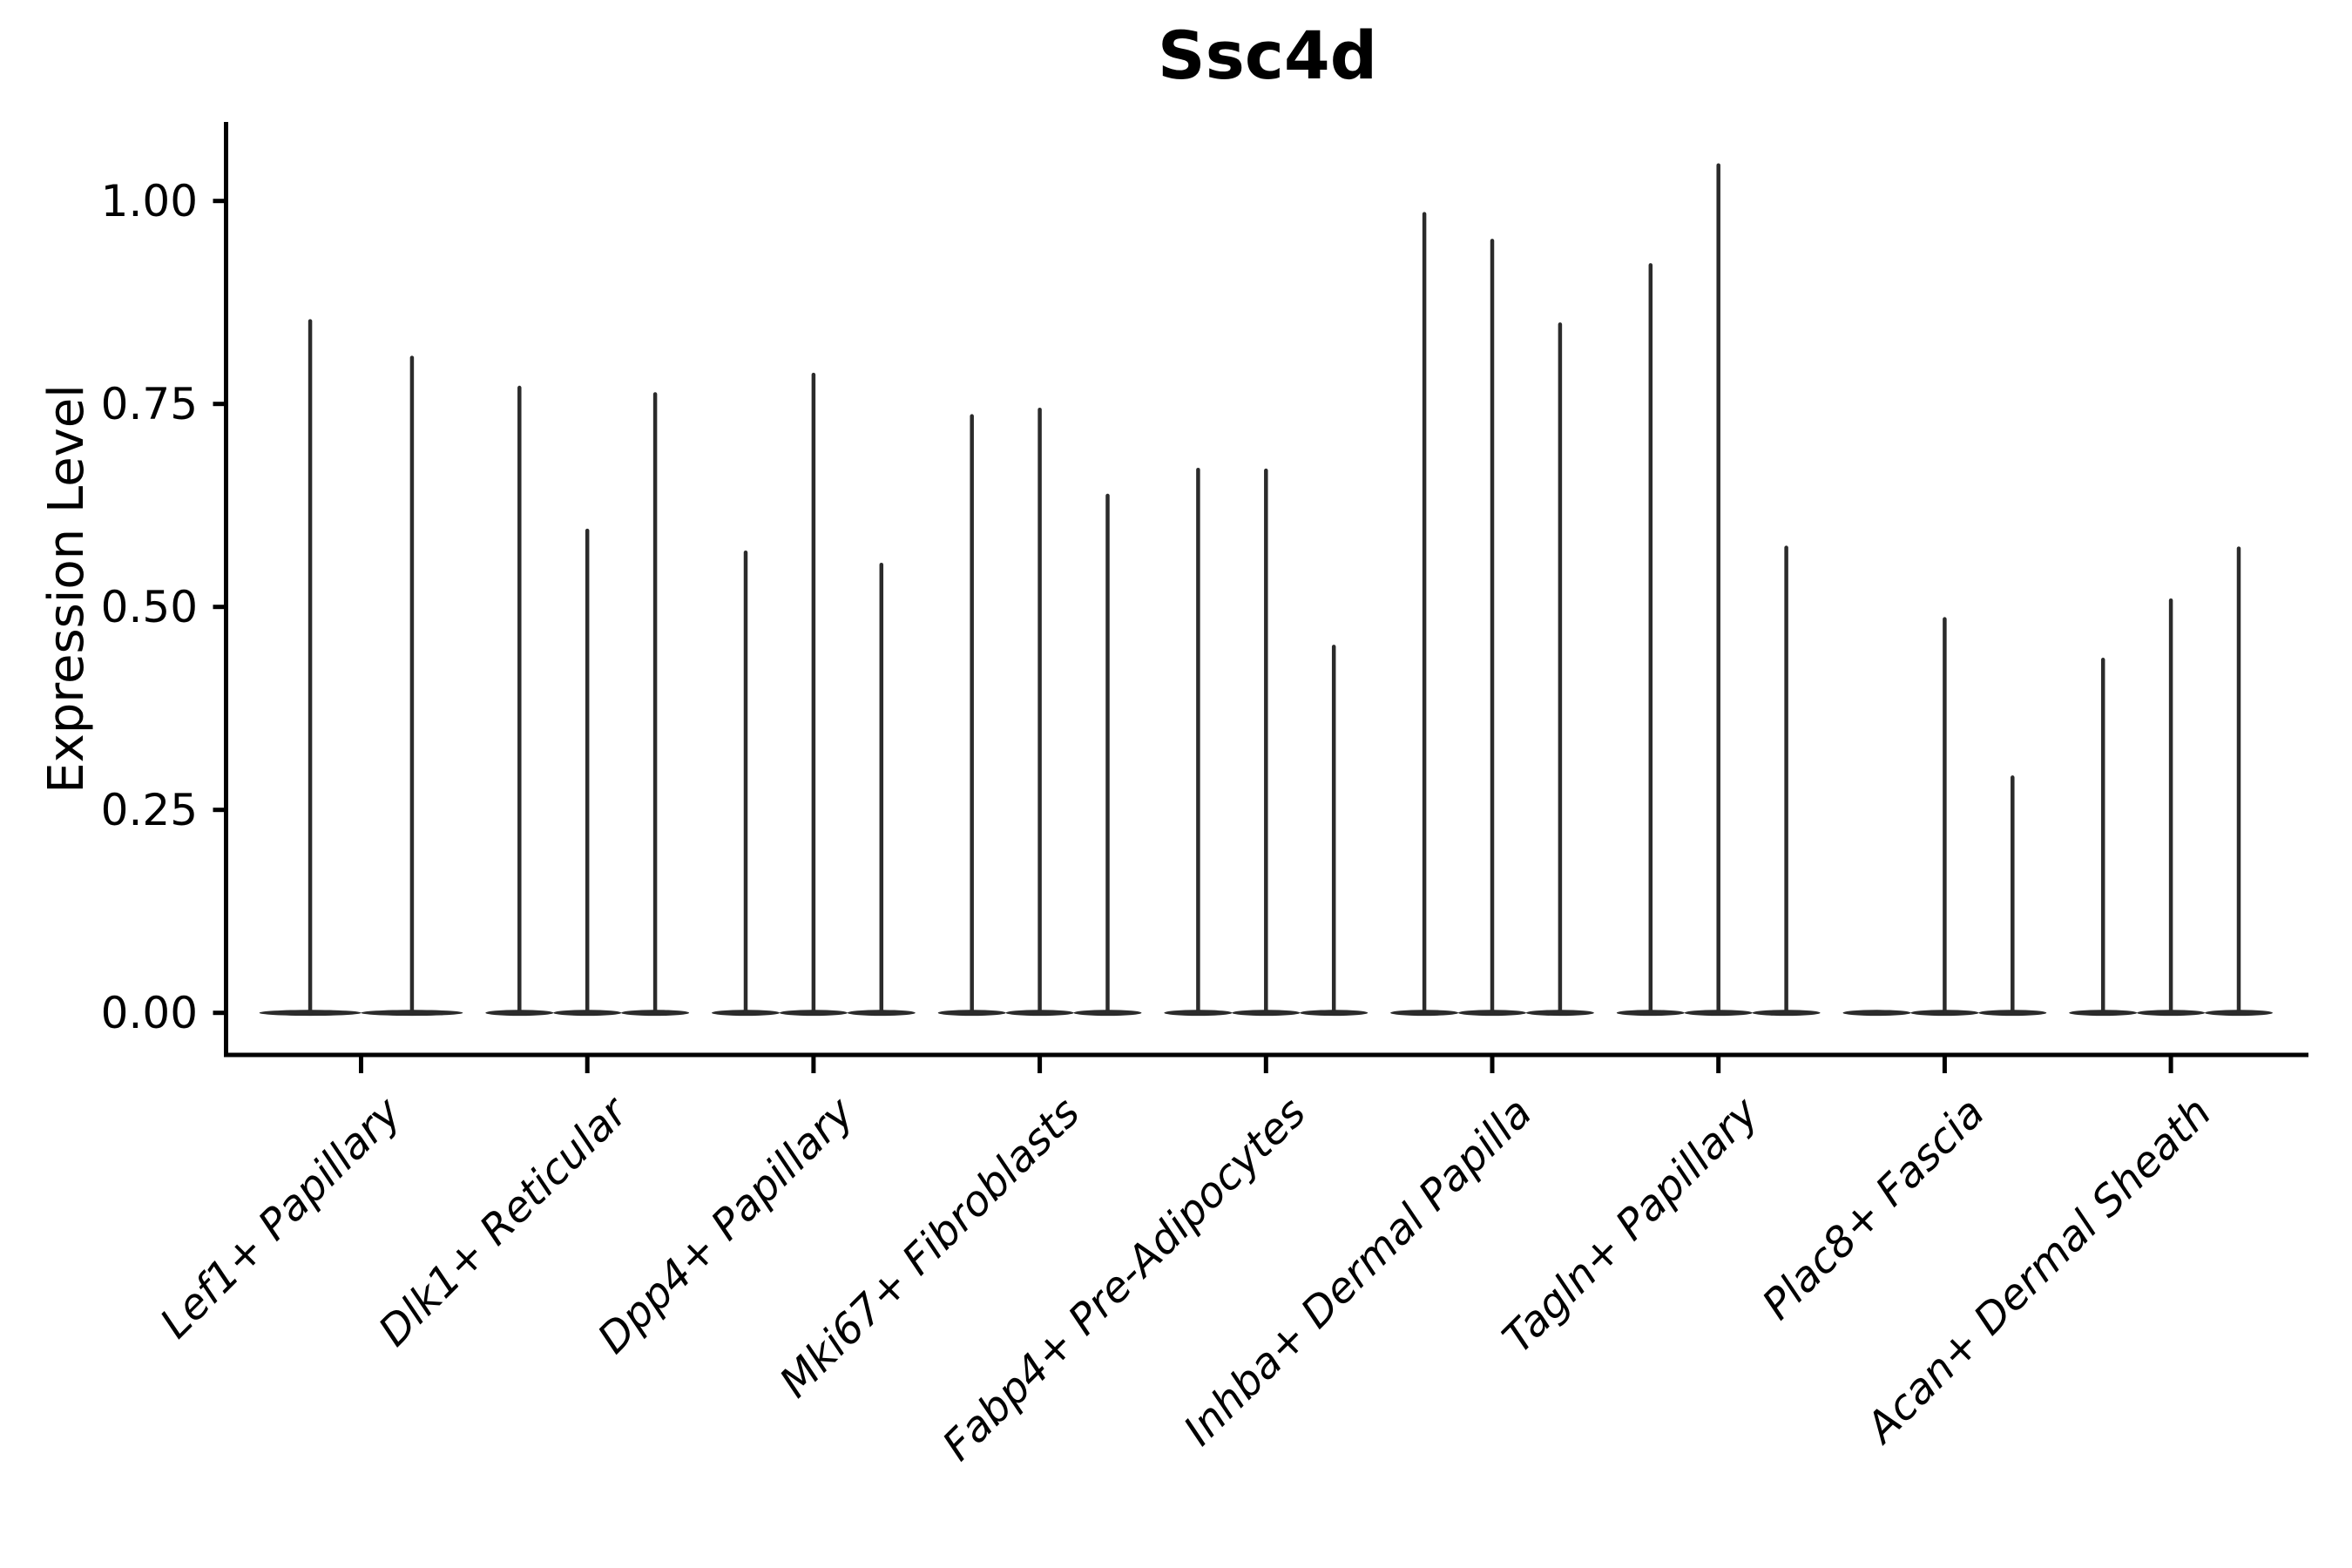  What do you see at coordinates (1267, 56) in the screenshot?
I see `plot-title: Ssc4d` at bounding box center [1267, 56].